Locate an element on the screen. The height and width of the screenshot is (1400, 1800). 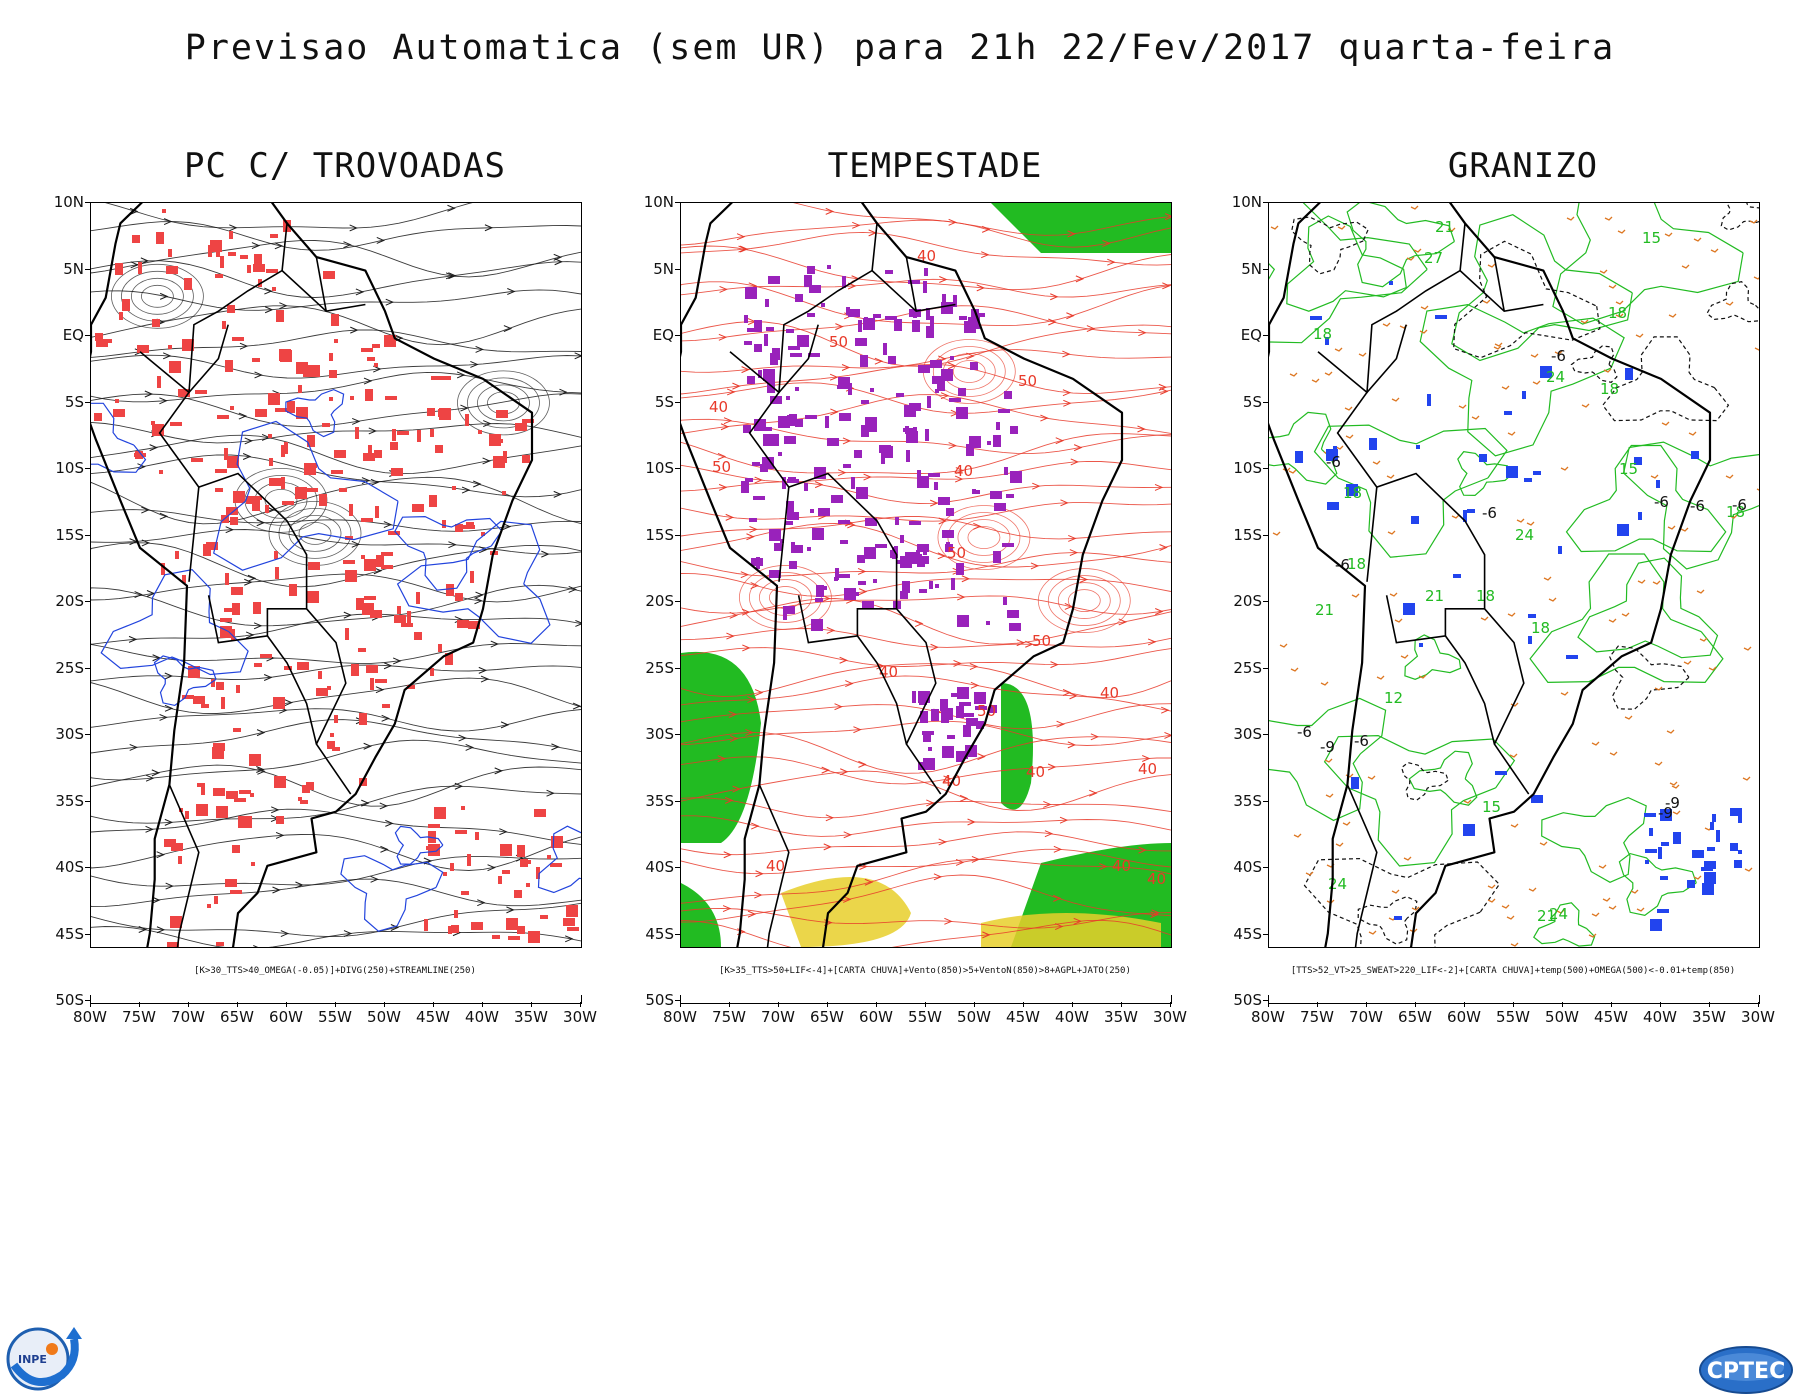
contour-label: 15 is located at coordinates (1651, 238).